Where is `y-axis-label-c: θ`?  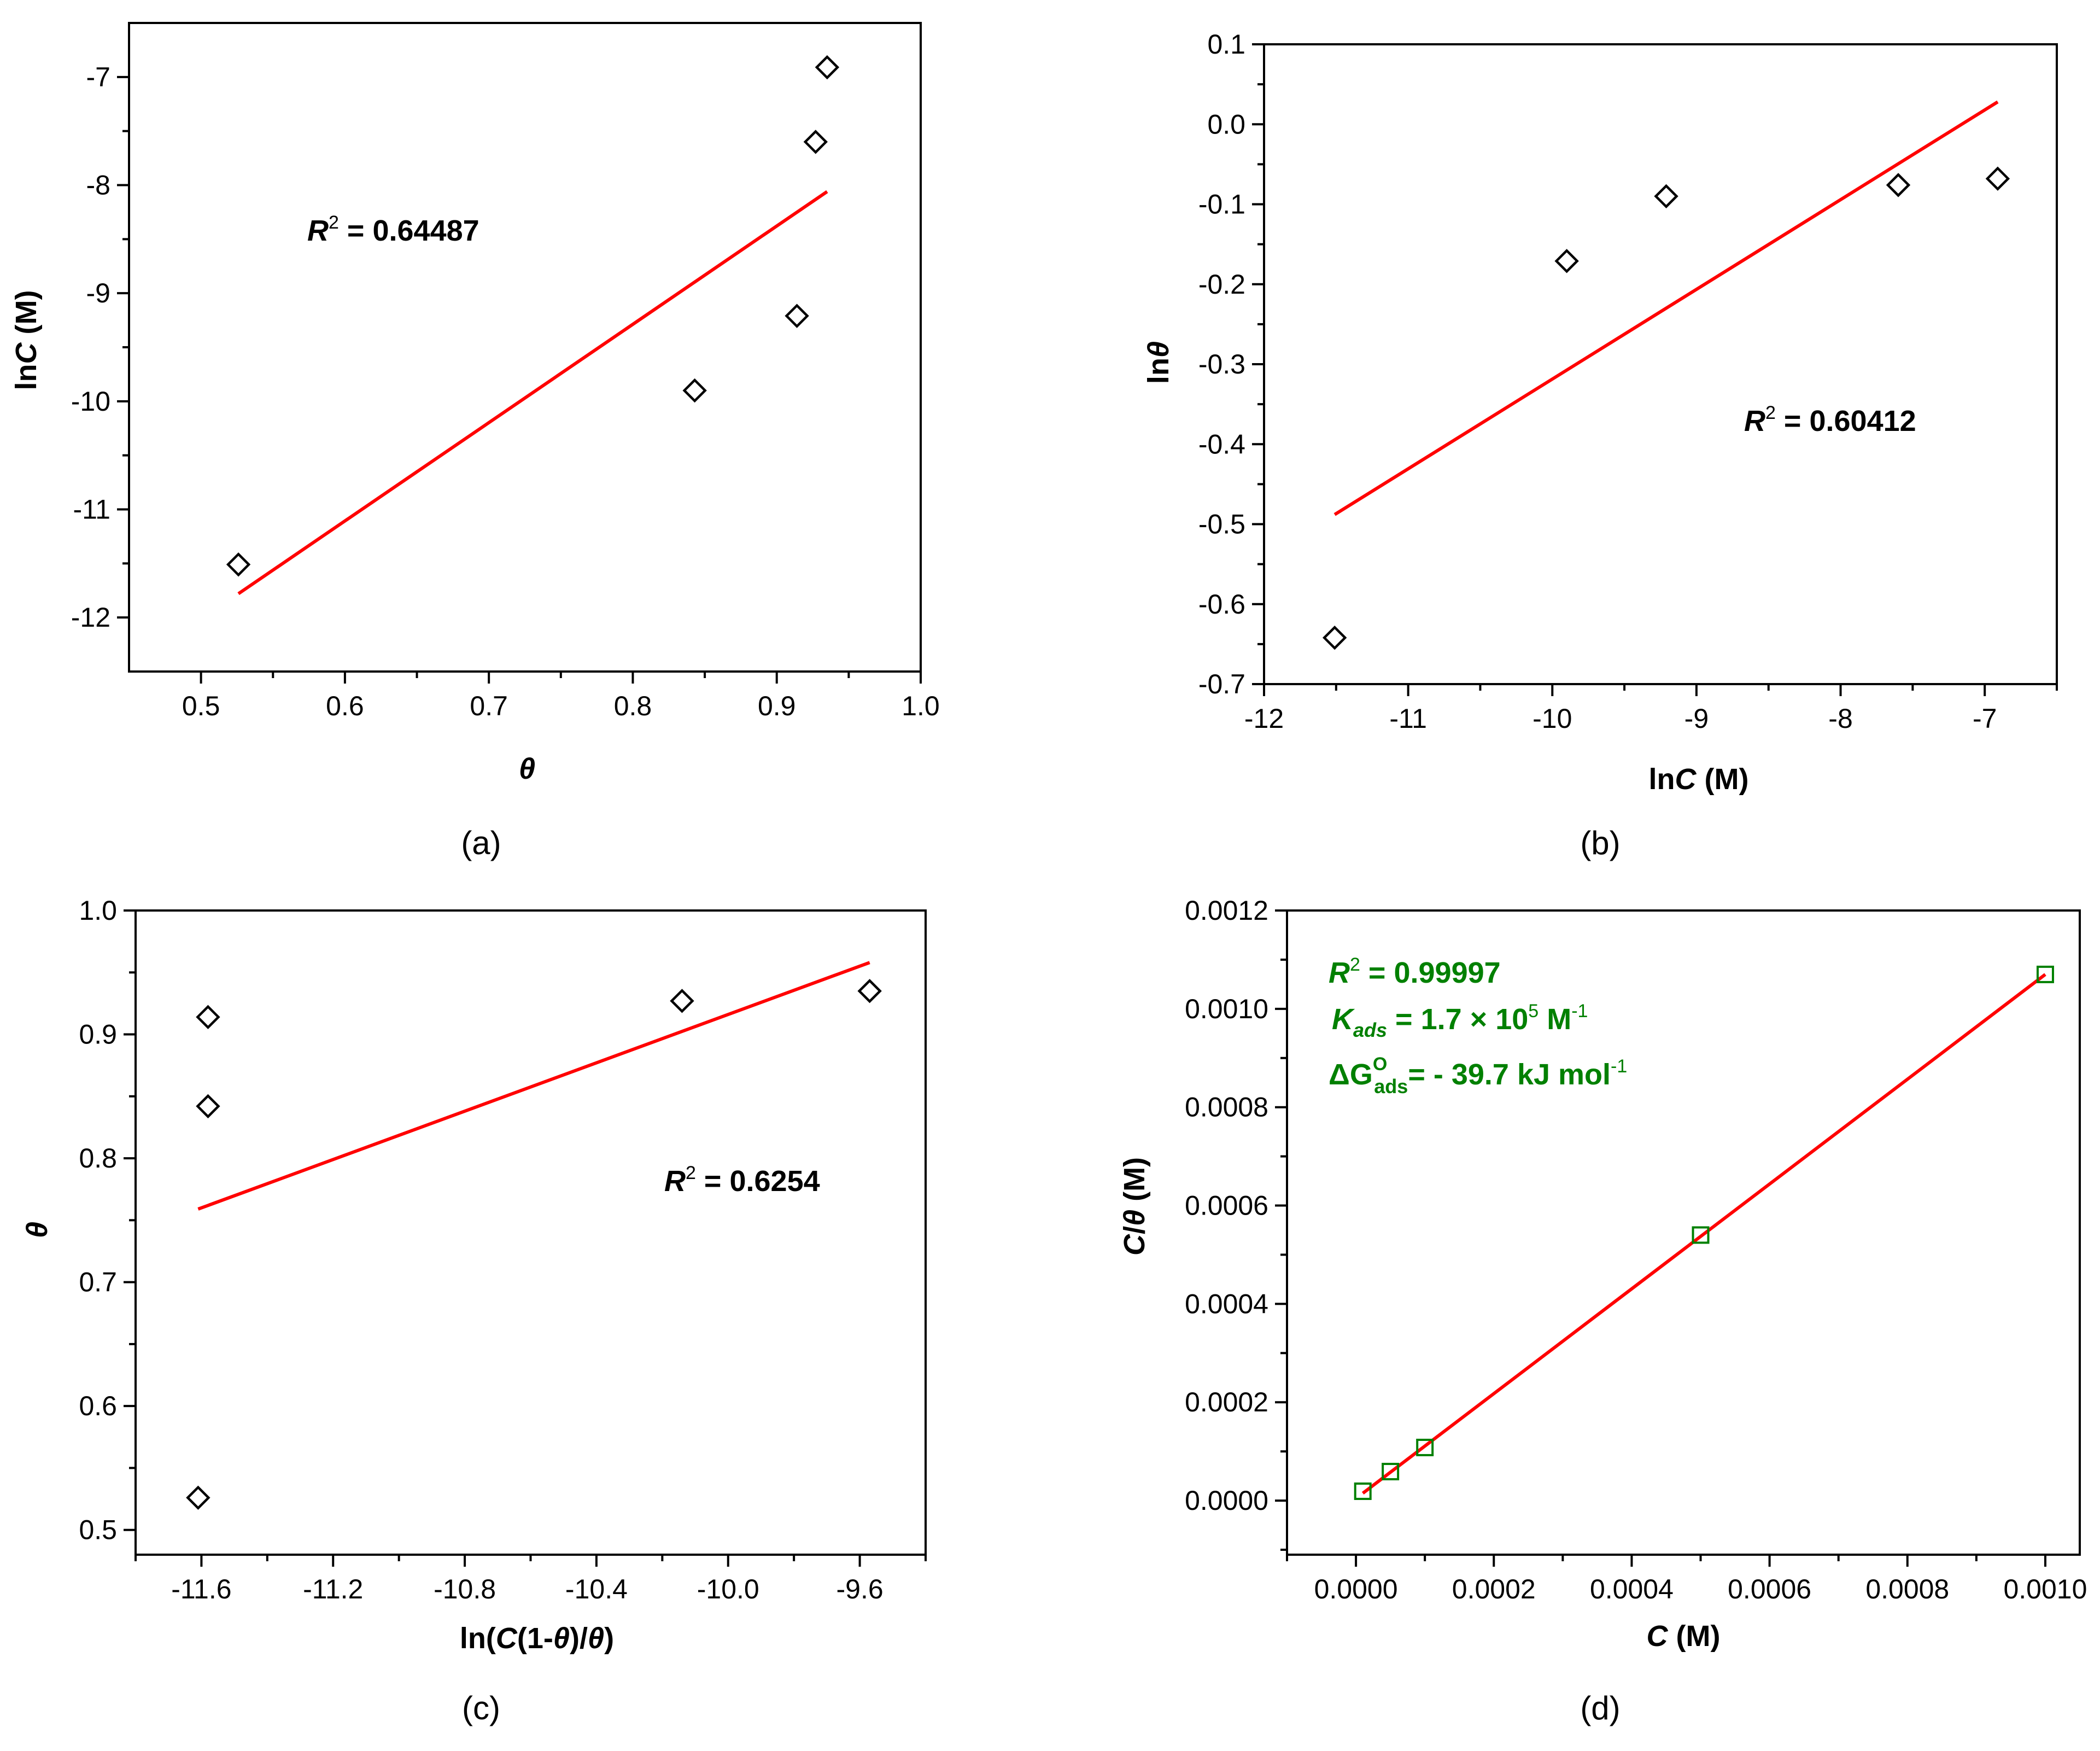 y-axis-label-c: θ is located at coordinates (37, 1230).